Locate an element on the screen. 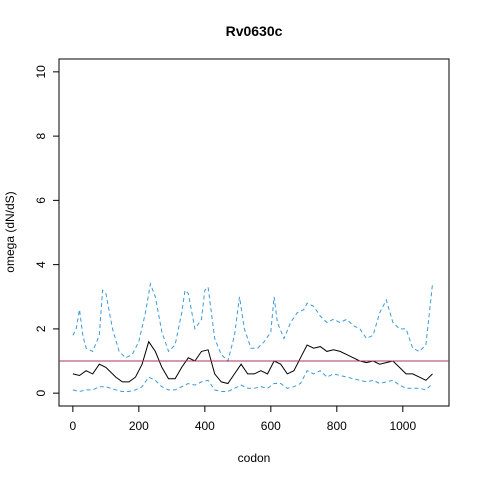 This screenshot has width=480, height=480. x-tick-label: 400 is located at coordinates (205, 426).